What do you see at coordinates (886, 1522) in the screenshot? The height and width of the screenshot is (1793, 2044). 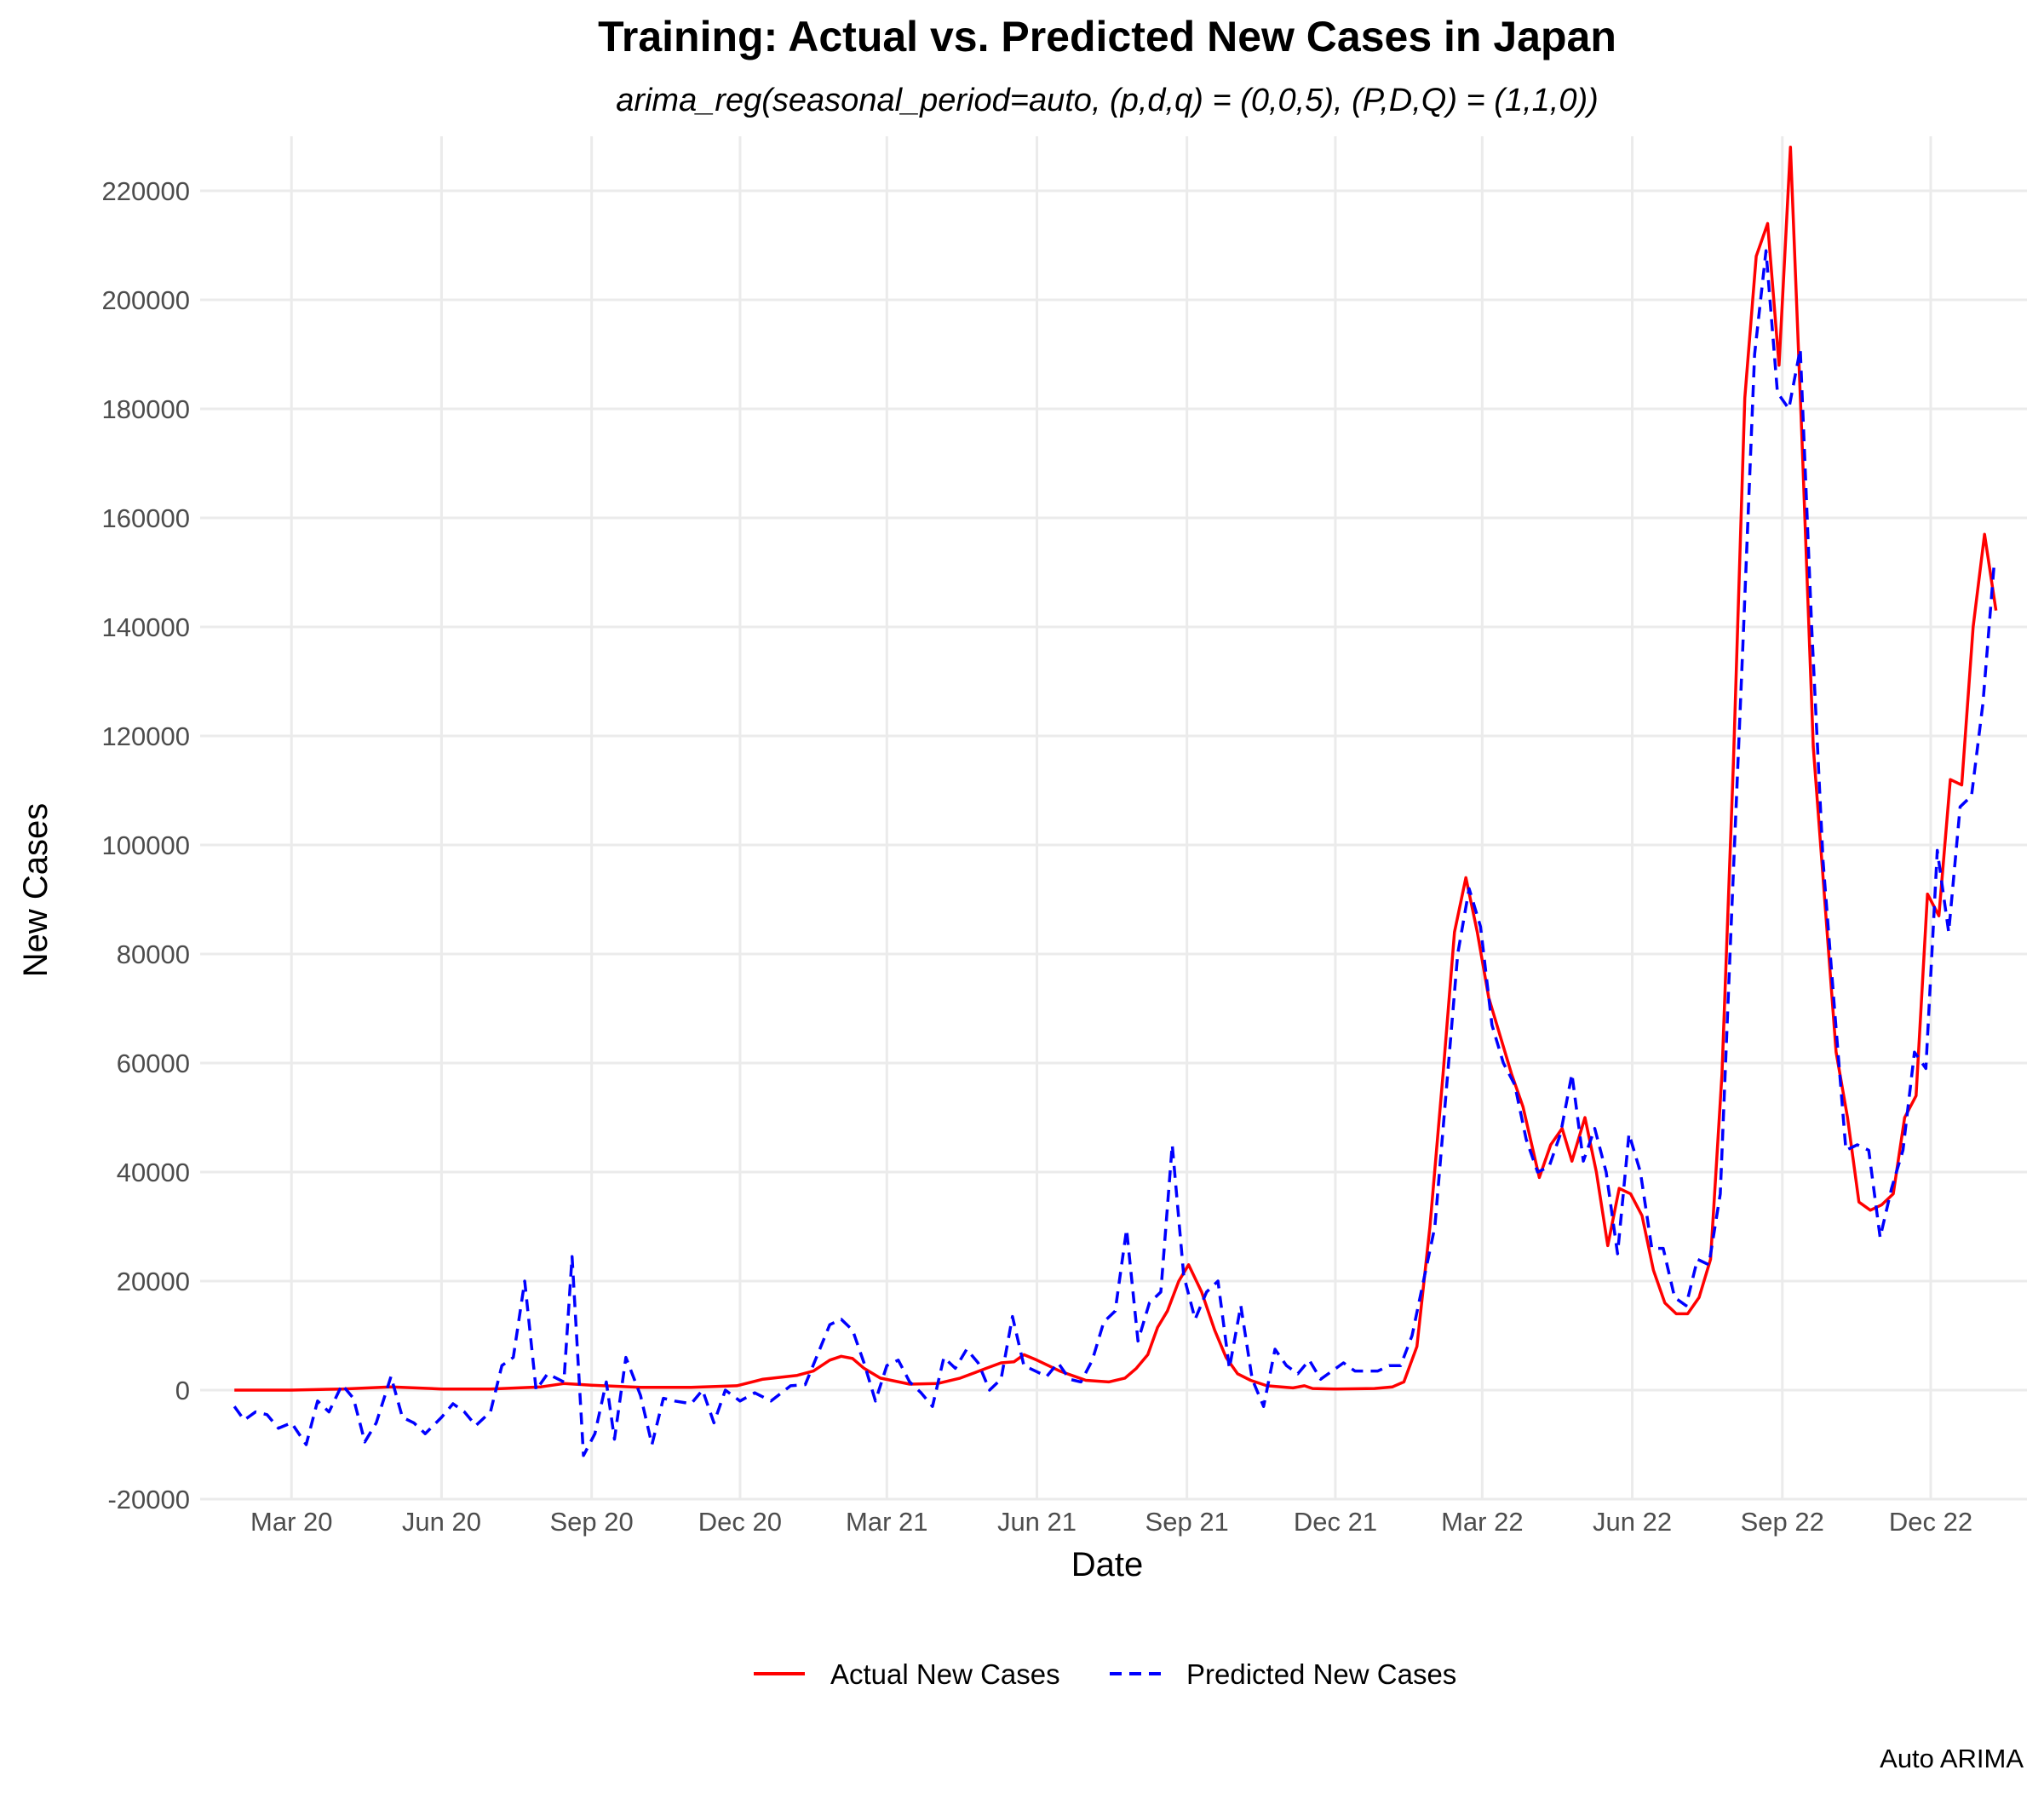 I see `x-tick-label: Mar 21` at bounding box center [886, 1522].